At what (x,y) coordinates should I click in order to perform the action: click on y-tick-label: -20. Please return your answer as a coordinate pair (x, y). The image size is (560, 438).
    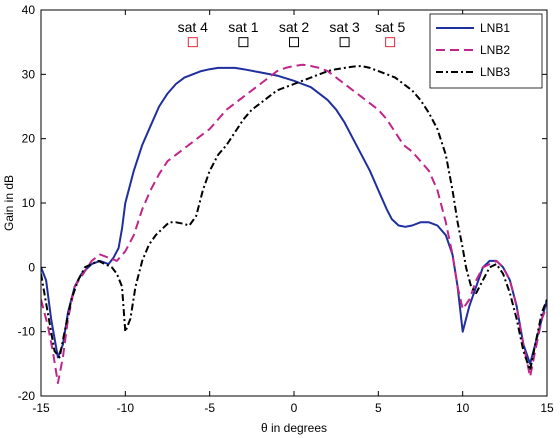
    Looking at the image, I should click on (27, 396).